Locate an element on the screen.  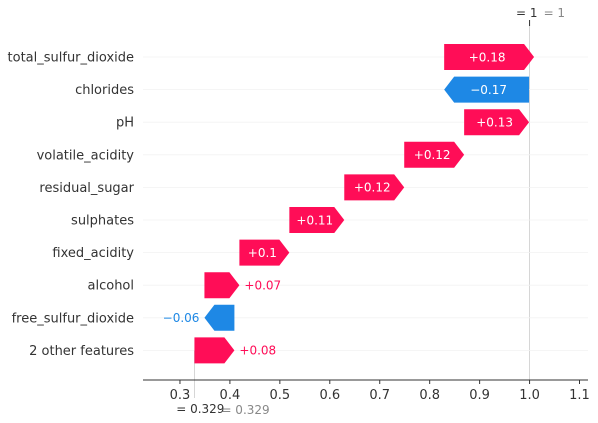
feature-label: free_sulfur_dioxide is located at coordinates (73, 318).